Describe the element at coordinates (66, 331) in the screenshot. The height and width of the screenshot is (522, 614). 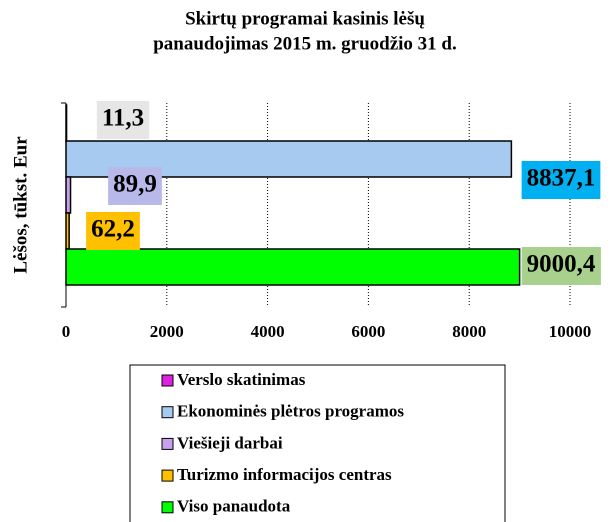
I see `x-tick-label: 0` at that location.